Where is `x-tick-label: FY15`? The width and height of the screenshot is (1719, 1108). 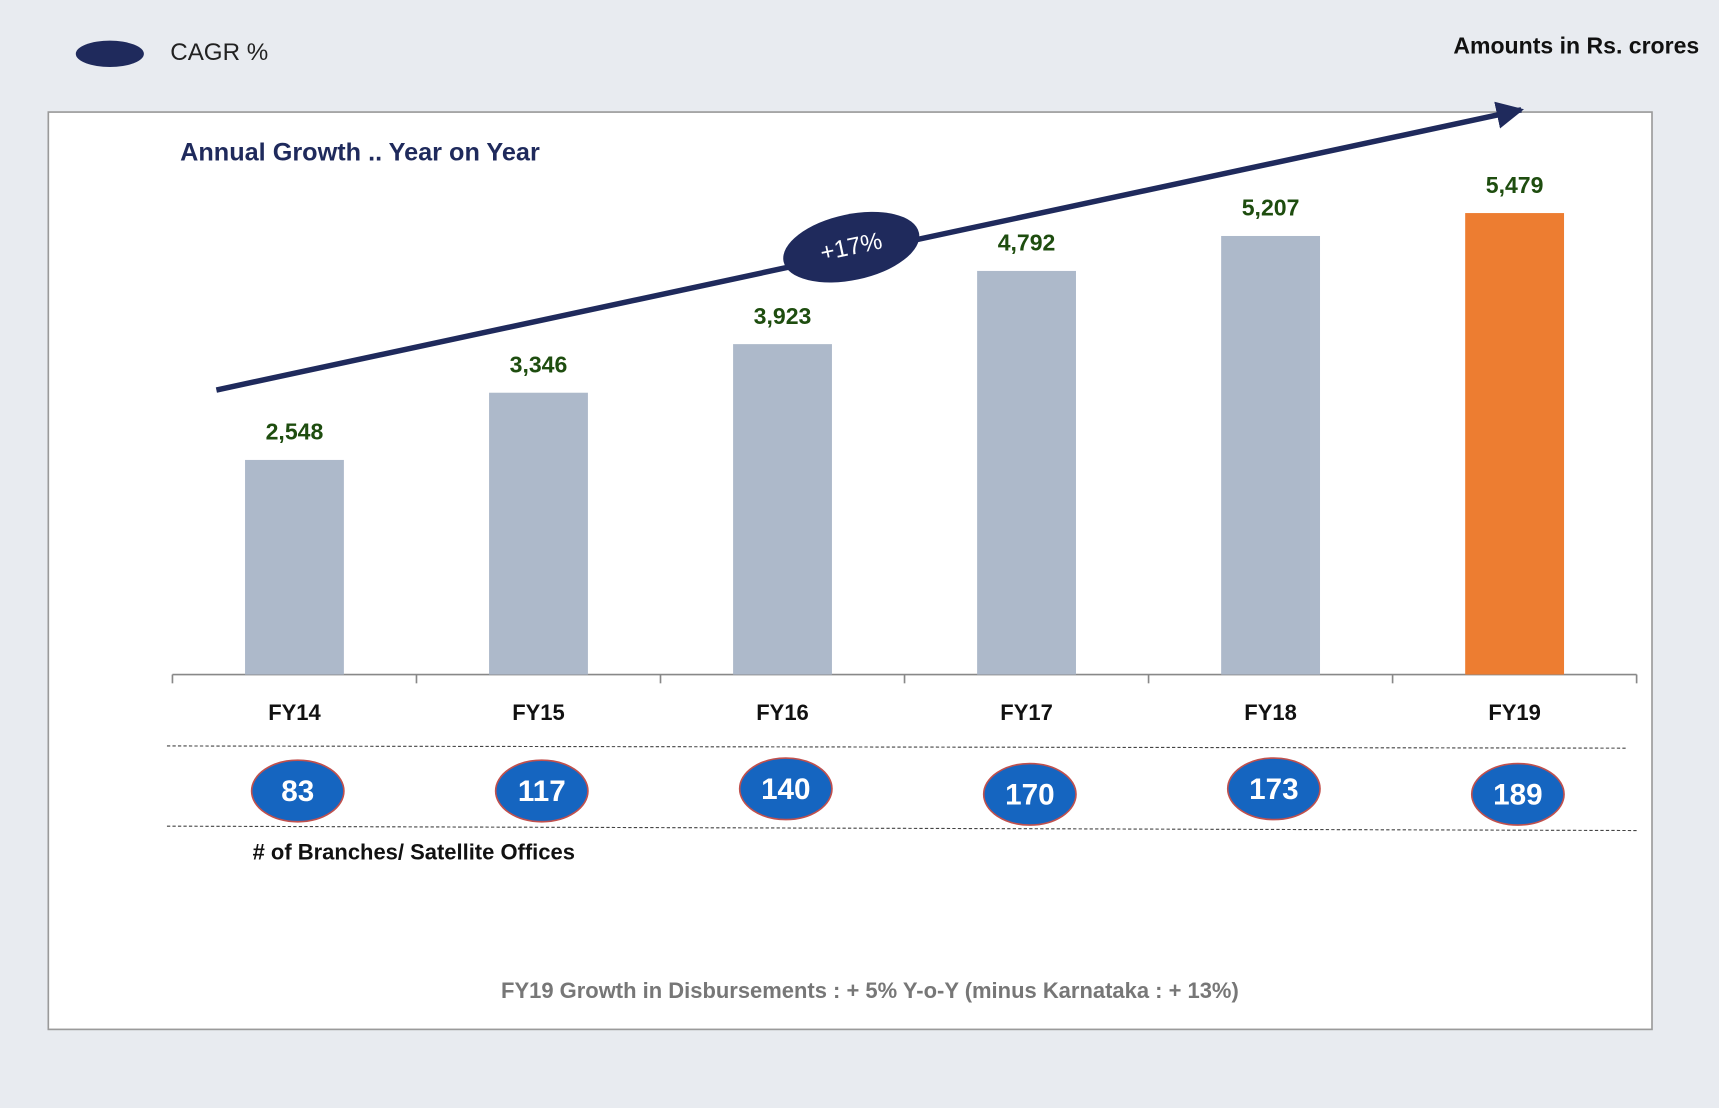
x-tick-label: FY15 is located at coordinates (538, 712).